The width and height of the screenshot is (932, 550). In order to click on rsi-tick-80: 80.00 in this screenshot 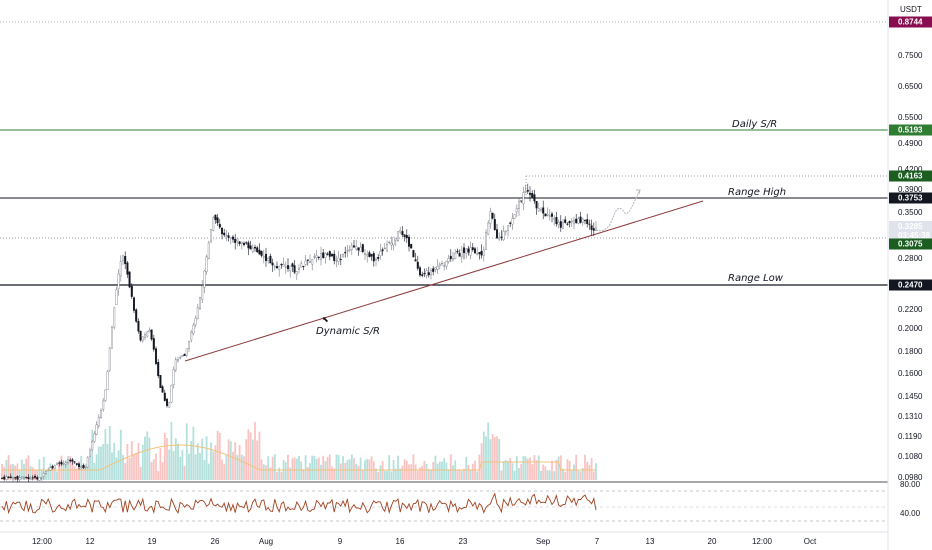, I will do `click(910, 484)`.